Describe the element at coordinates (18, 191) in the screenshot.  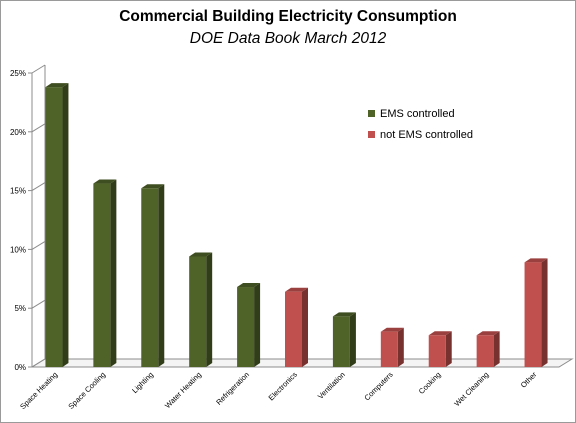
I see `y-tick-label: 15%` at that location.